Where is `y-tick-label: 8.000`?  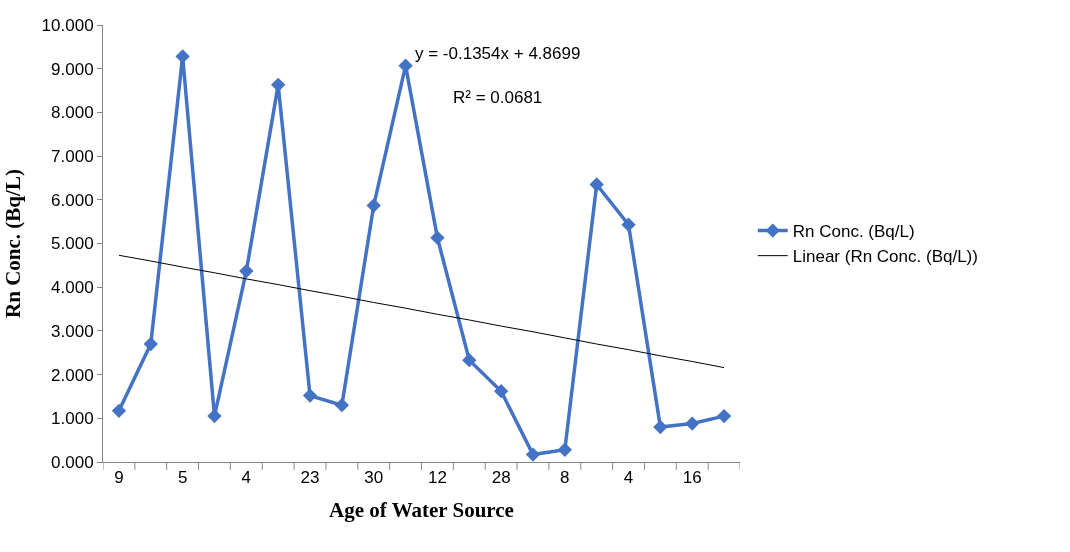 y-tick-label: 8.000 is located at coordinates (72, 113).